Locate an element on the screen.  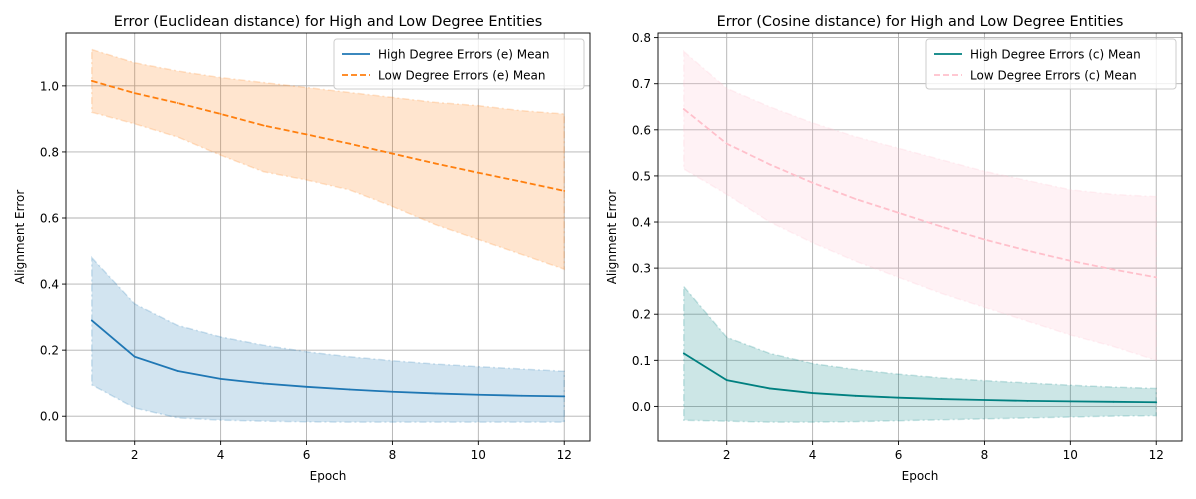
x-tick-label: 6 is located at coordinates (307, 455).